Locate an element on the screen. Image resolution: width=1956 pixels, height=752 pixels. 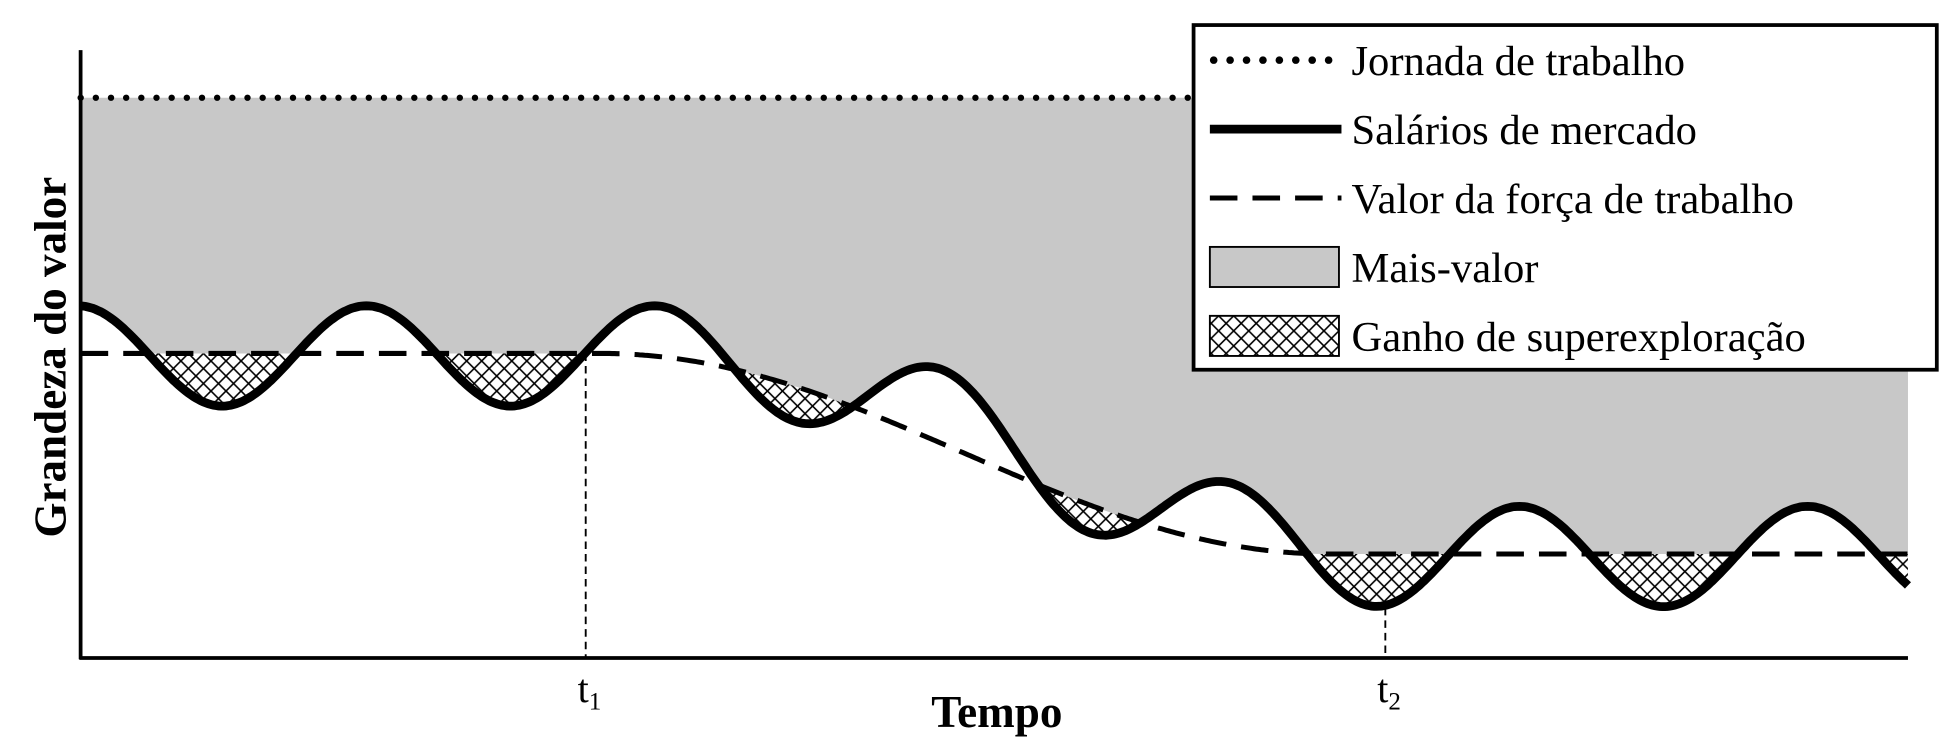
legend-label: Jornada de trabalho is located at coordinates (1518, 61).